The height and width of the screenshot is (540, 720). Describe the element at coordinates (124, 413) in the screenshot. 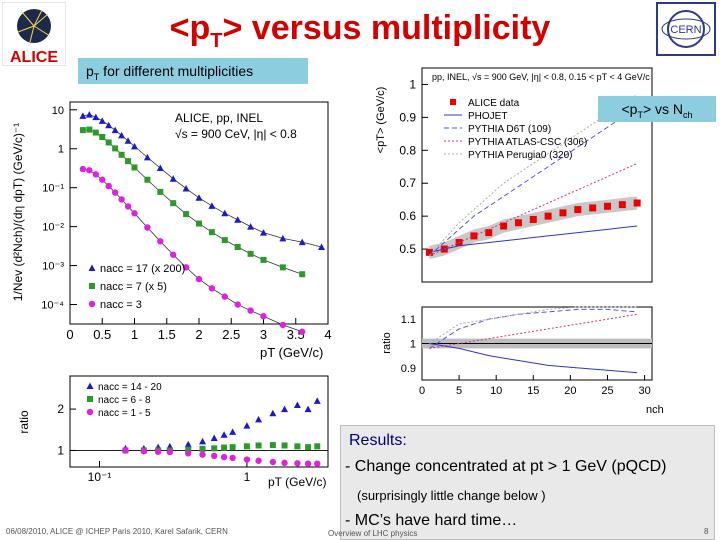

I see `ratio-legend-label: nacc = 1 - 5` at that location.